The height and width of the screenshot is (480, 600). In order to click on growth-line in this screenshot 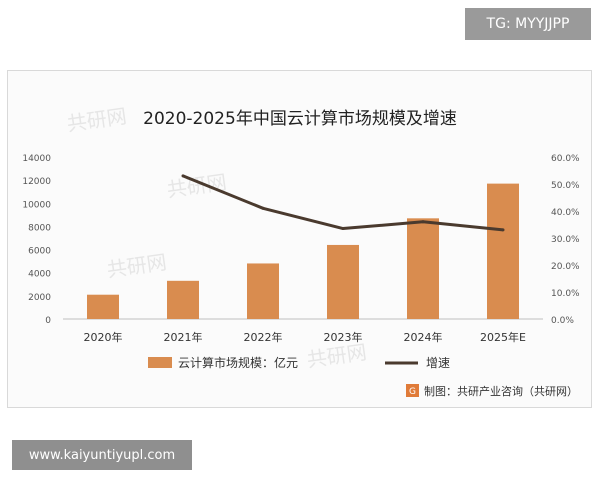, I will do `click(343, 203)`.